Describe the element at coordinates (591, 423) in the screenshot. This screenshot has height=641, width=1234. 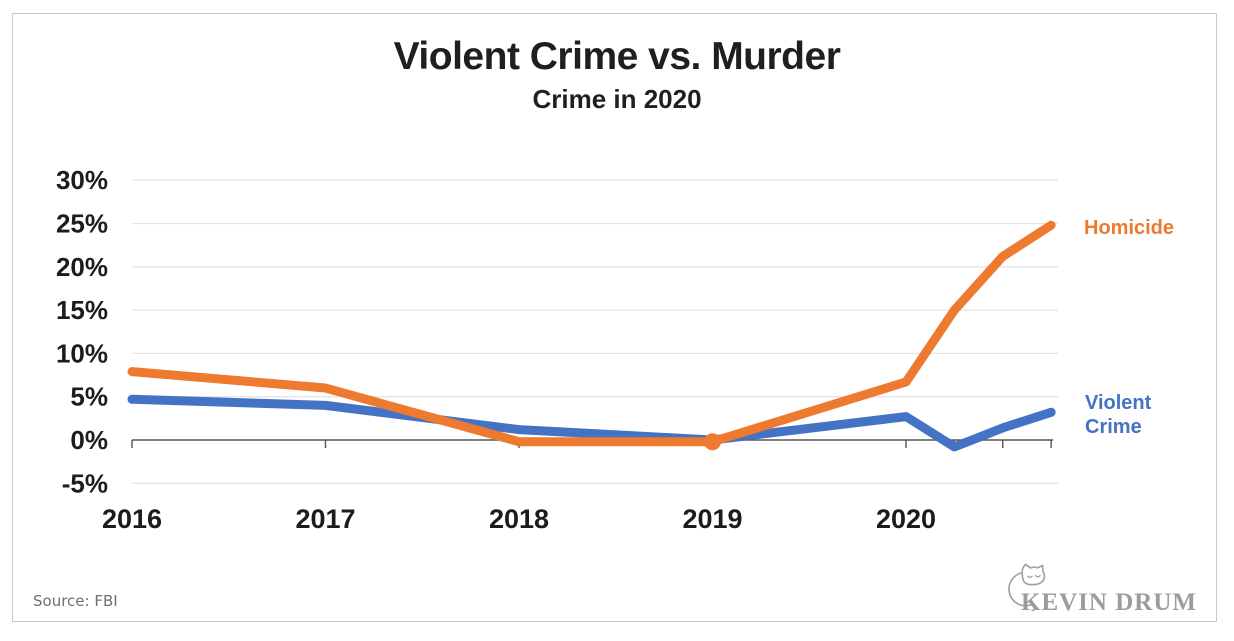
I see `line-violent-crime` at that location.